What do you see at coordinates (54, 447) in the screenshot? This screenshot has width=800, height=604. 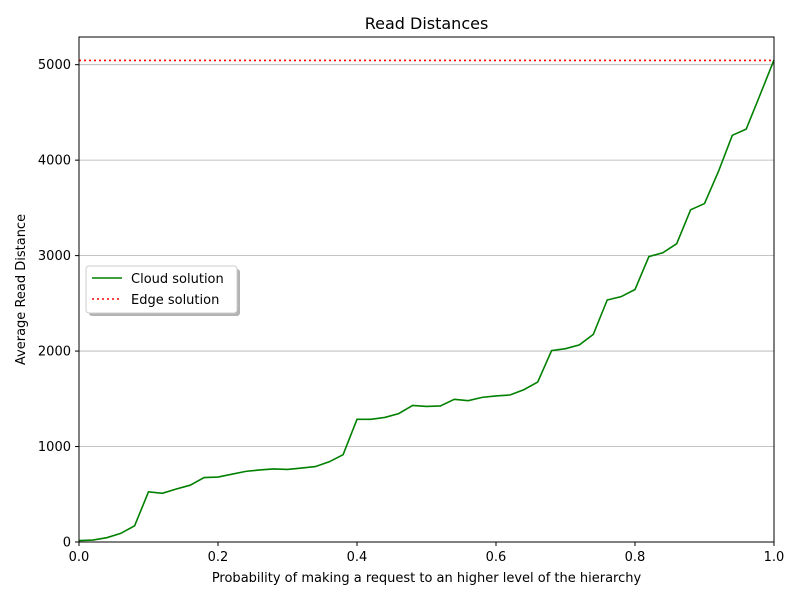 I see `y-tick-label: 1000` at bounding box center [54, 447].